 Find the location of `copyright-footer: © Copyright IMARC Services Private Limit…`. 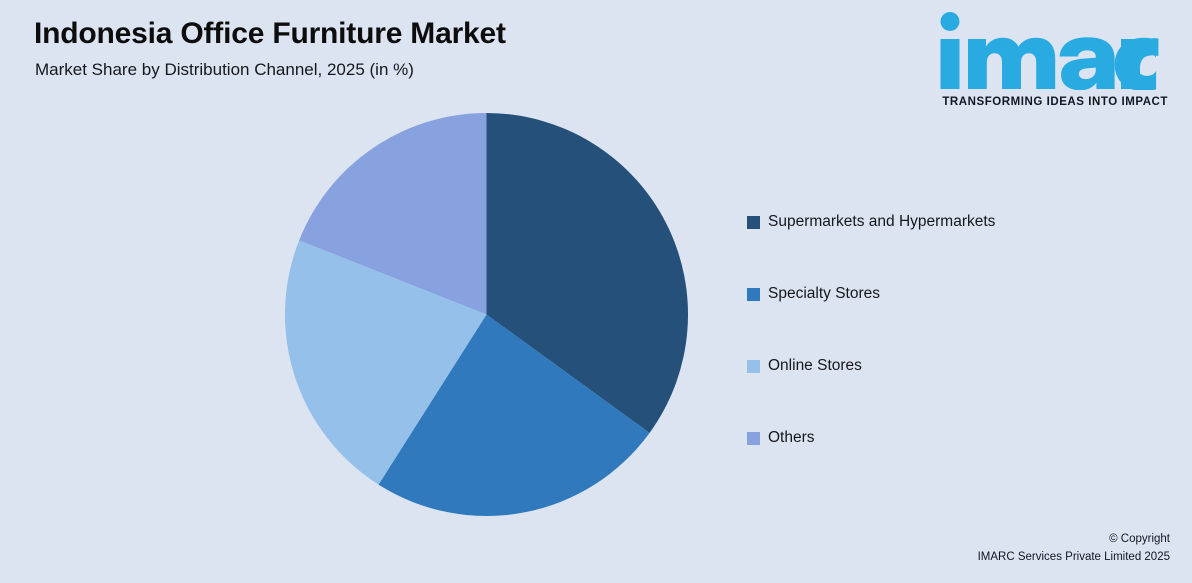

copyright-footer: © Copyright IMARC Services Private Limit… is located at coordinates (1074, 549).